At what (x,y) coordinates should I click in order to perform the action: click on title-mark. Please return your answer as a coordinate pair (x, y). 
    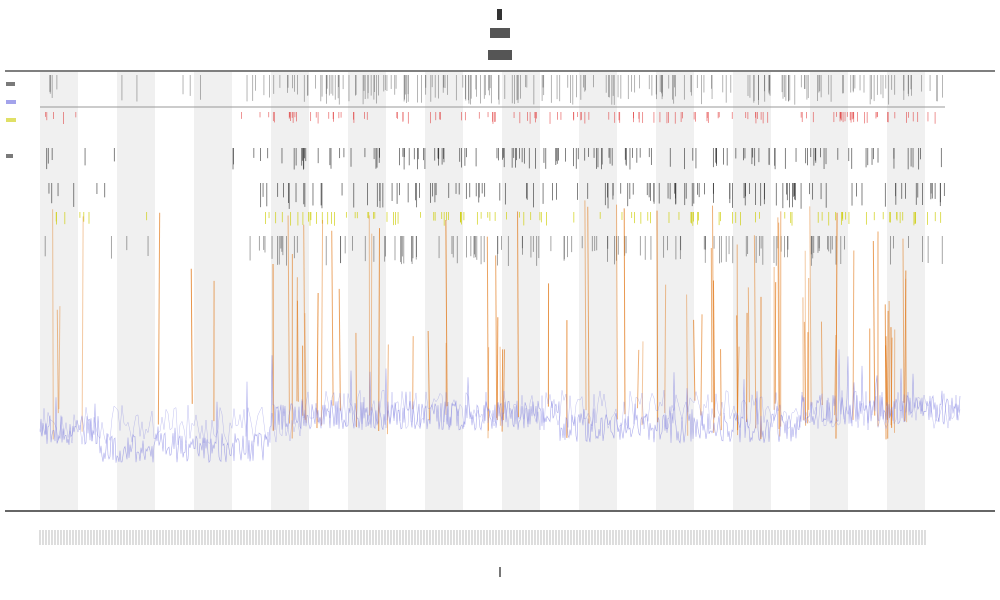
    Looking at the image, I should click on (499, 14).